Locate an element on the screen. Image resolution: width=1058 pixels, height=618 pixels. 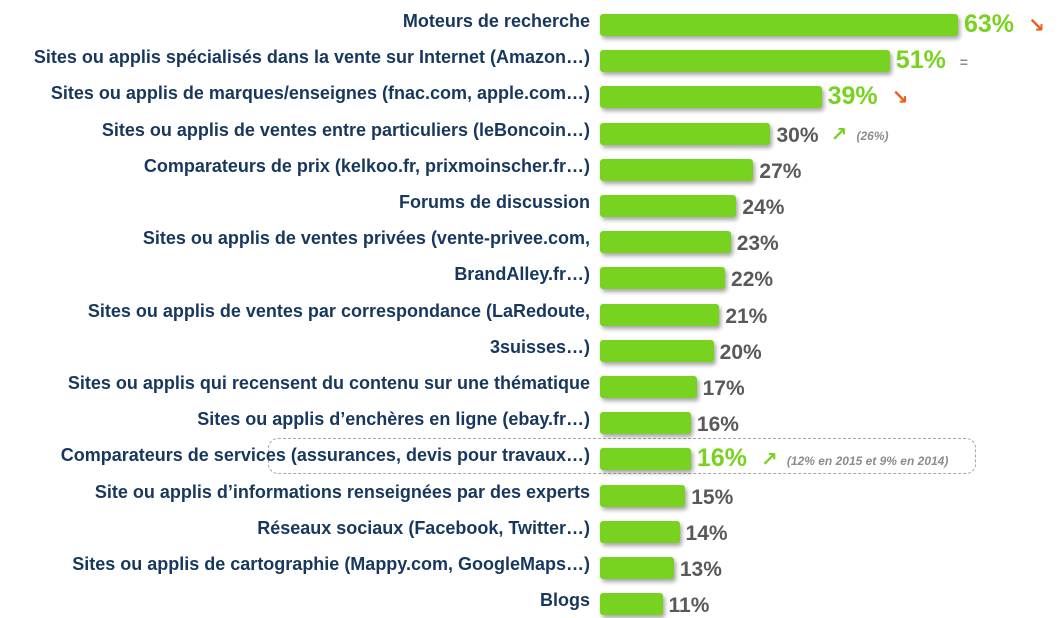
category-label: 3suisses…) is located at coordinates (539, 346).